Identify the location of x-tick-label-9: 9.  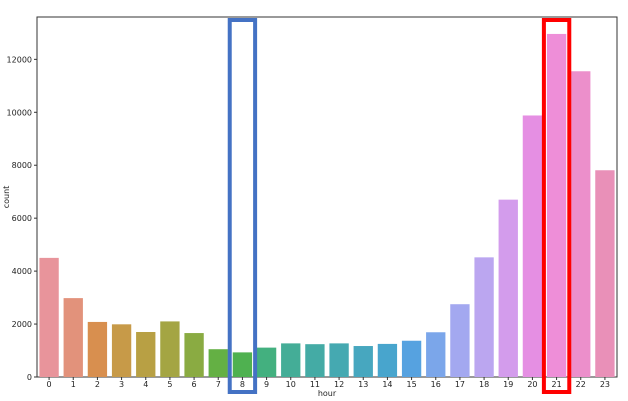
(266, 384).